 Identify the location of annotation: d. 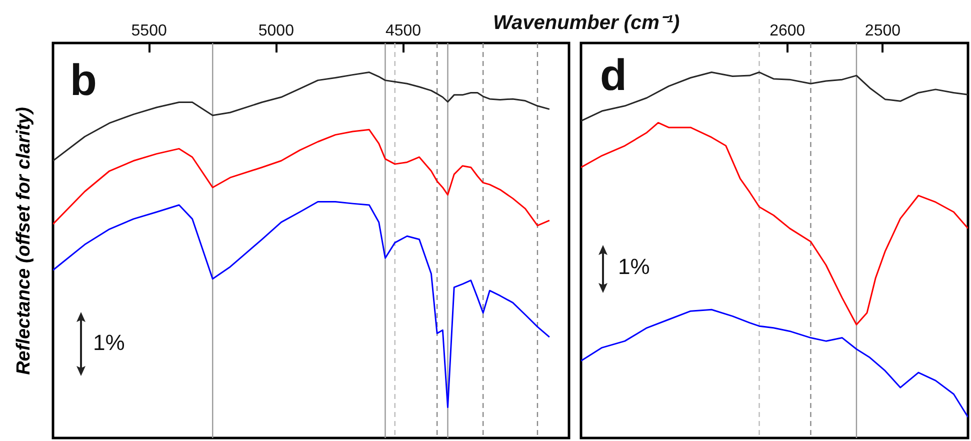
(613, 75).